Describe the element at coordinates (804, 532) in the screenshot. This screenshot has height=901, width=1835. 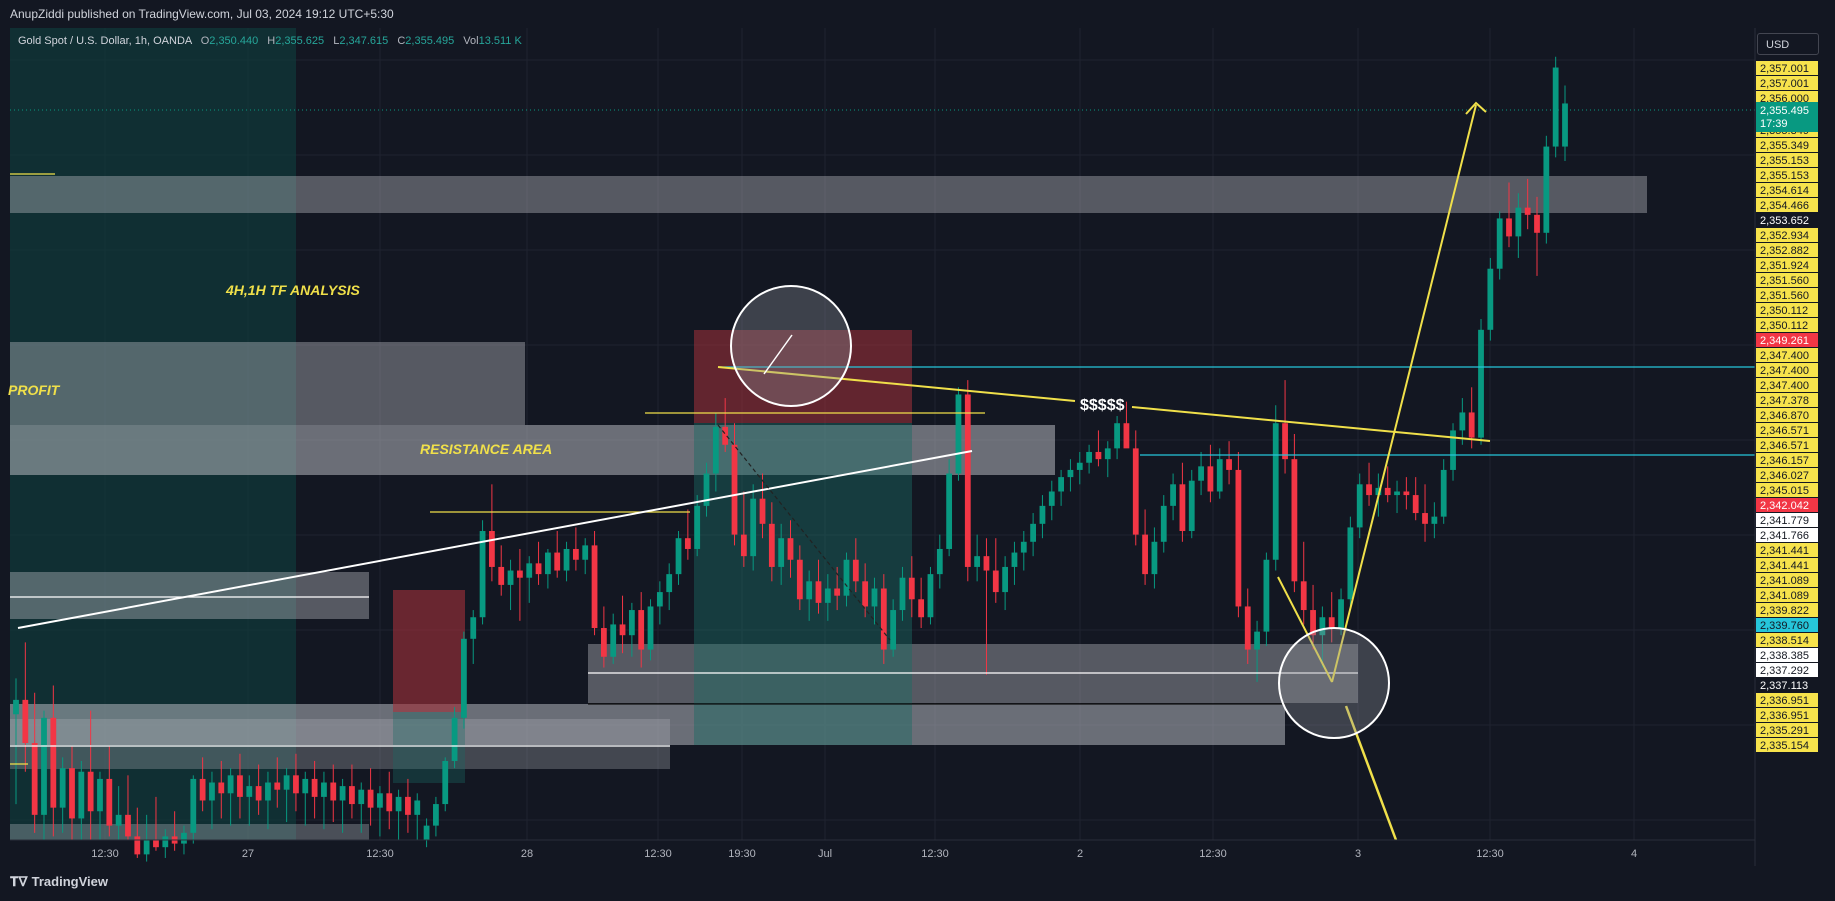
I see `dashed-projection` at that location.